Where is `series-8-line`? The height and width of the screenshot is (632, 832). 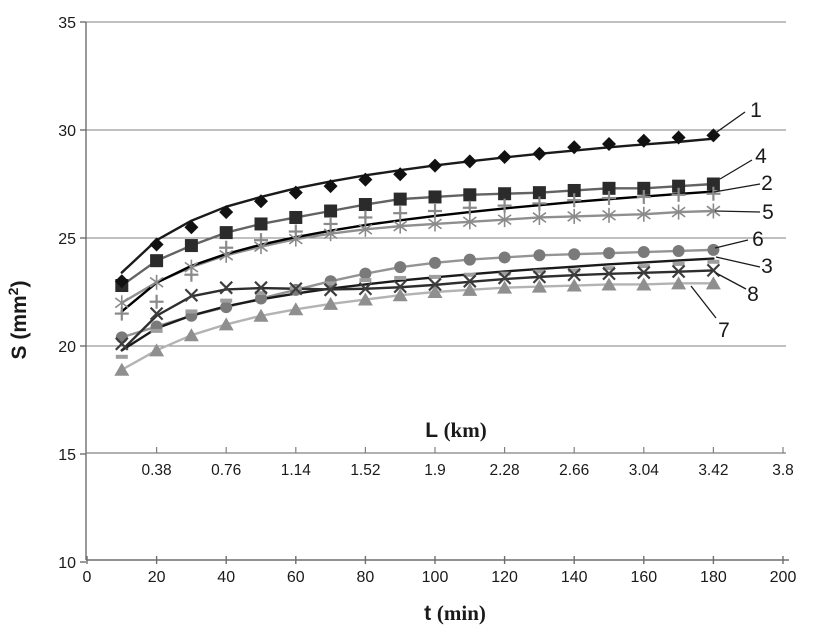
series-8-line is located at coordinates (417, 310).